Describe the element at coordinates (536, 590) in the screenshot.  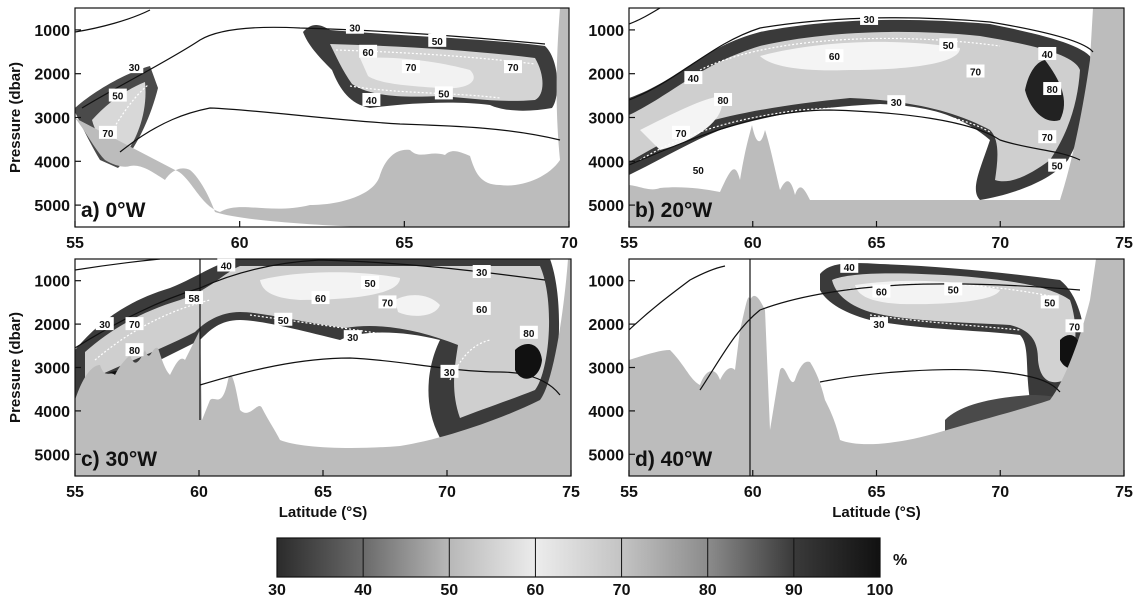
I see `colorbar-tick-label: 60` at that location.